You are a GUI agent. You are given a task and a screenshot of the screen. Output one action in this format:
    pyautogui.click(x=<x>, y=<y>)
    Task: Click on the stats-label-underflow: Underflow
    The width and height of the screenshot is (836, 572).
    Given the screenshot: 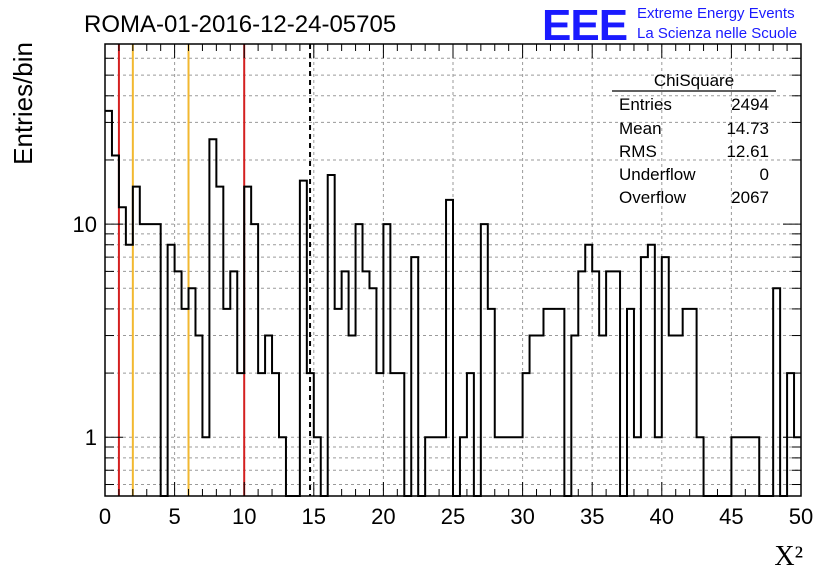 What is the action you would take?
    pyautogui.click(x=657, y=174)
    